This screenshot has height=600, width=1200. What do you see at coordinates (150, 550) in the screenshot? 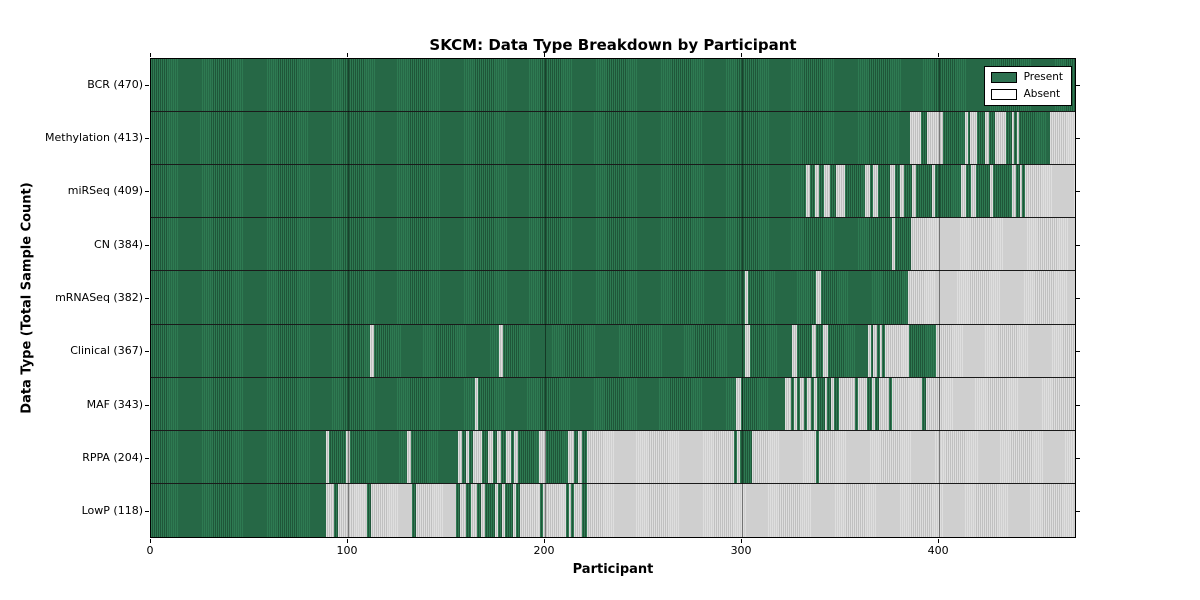
I see `x-tick-label-0: 0` at bounding box center [150, 550].